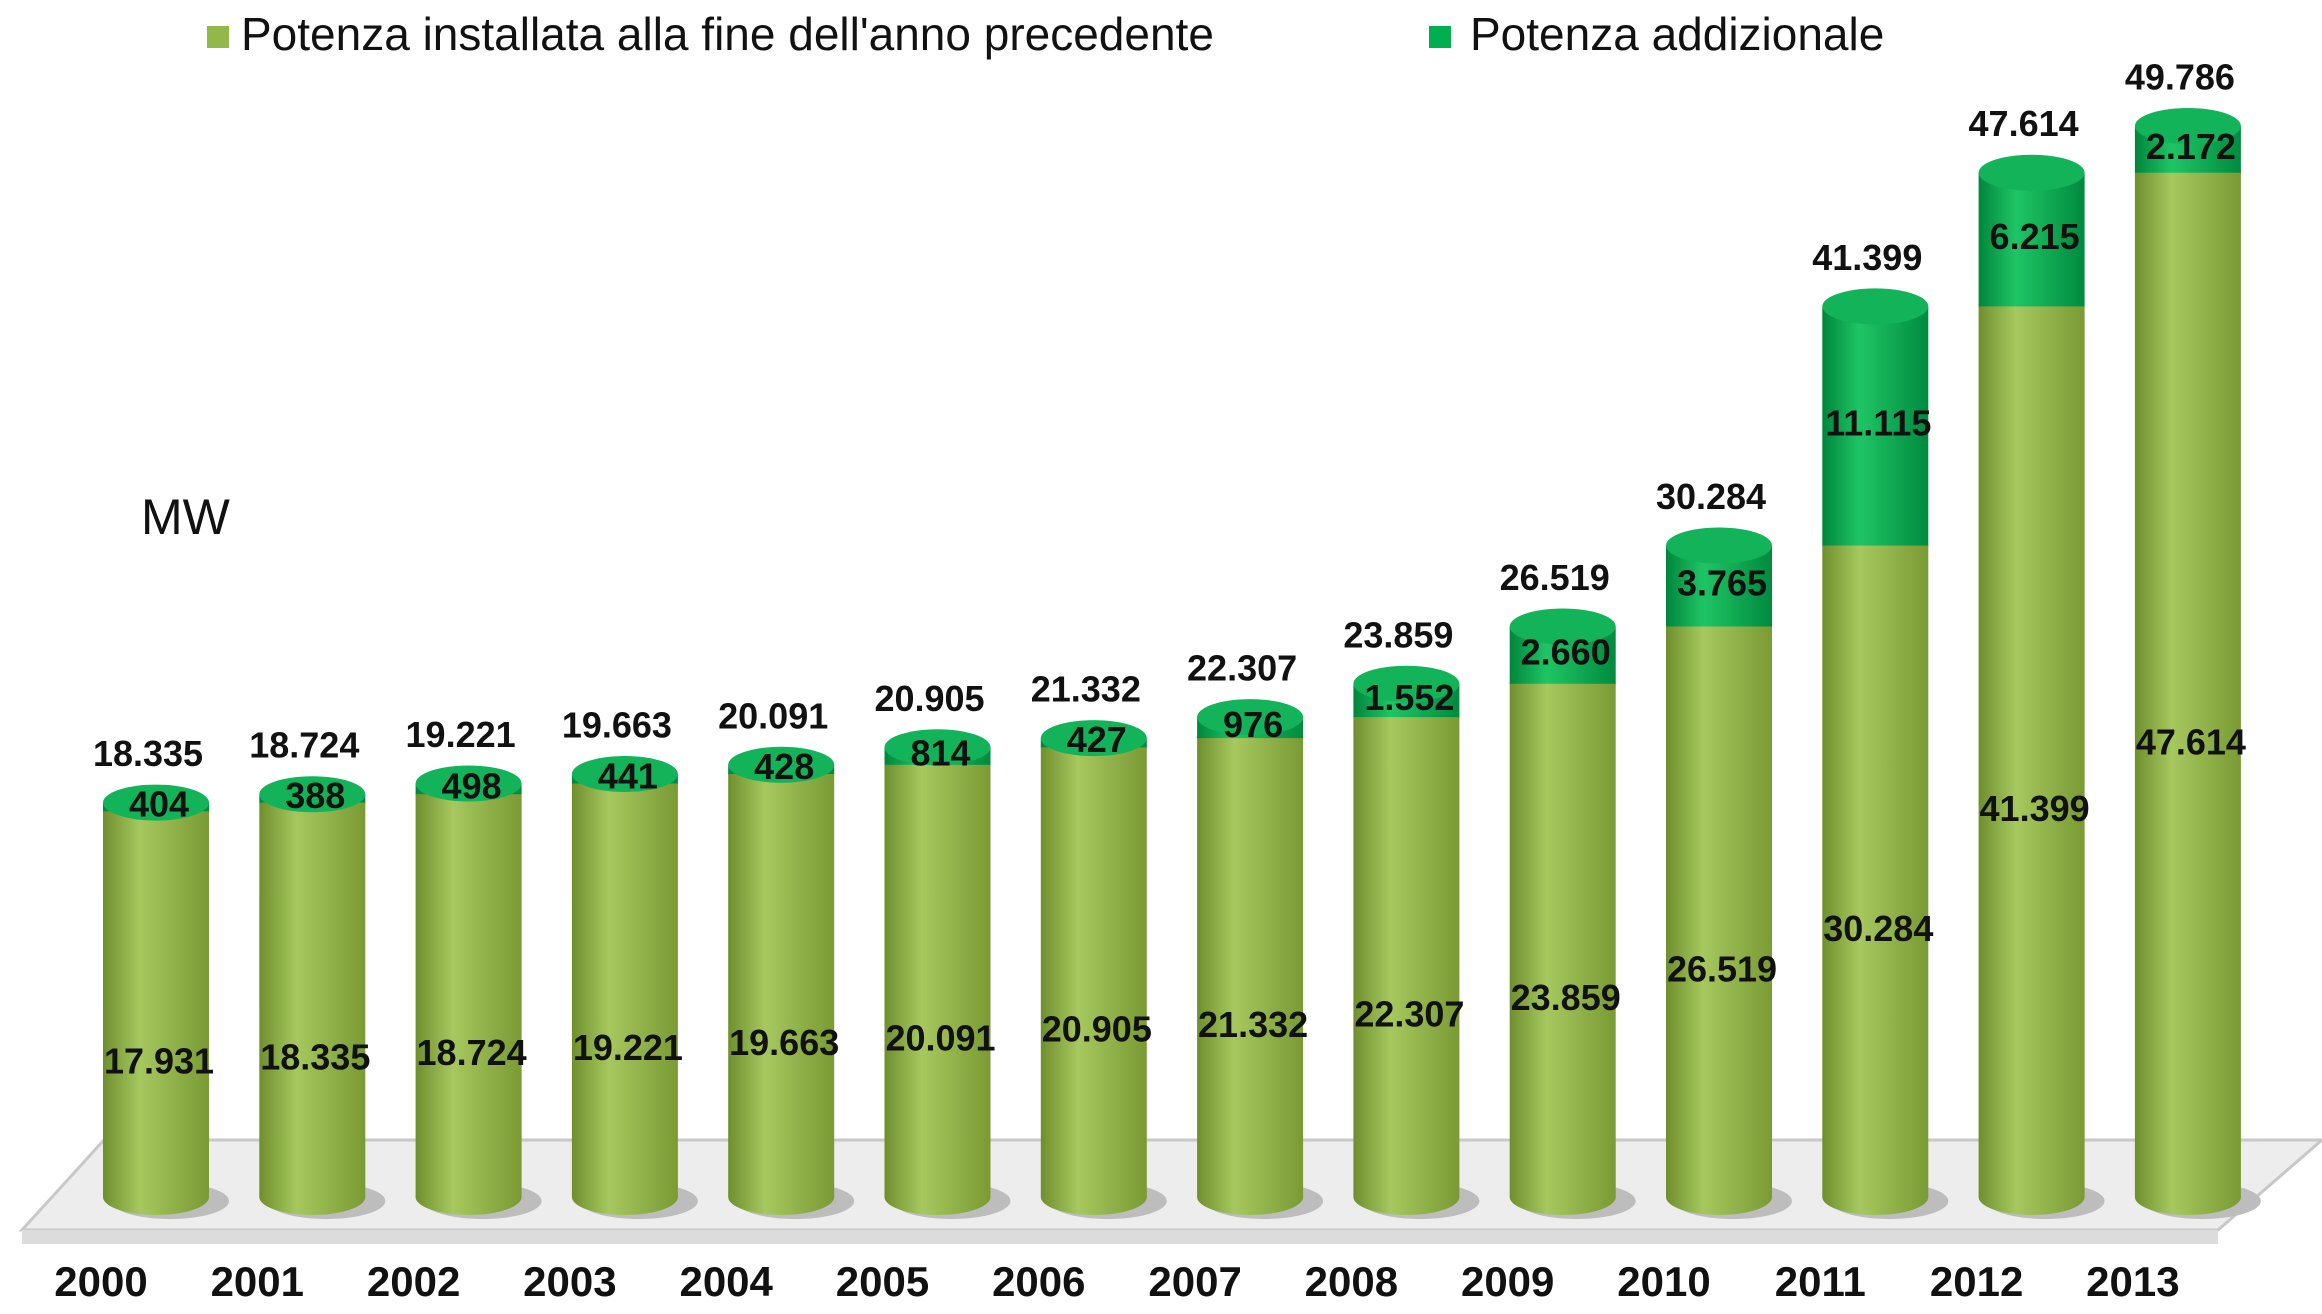  Describe the element at coordinates (2132, 1281) in the screenshot. I see `x-tick-label: 2013` at that location.